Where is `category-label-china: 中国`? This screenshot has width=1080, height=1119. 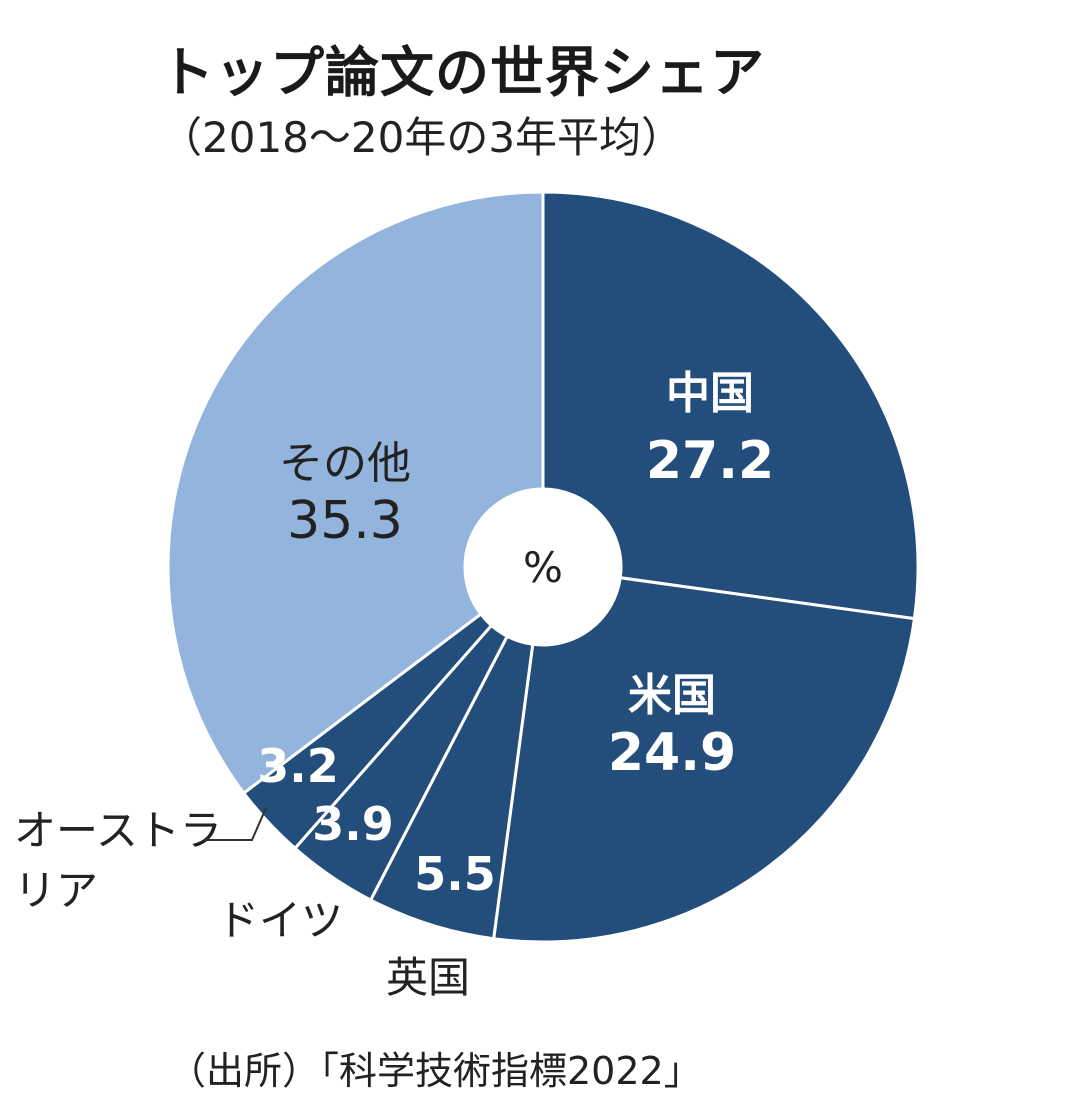 category-label-china: 中国 is located at coordinates (710, 393).